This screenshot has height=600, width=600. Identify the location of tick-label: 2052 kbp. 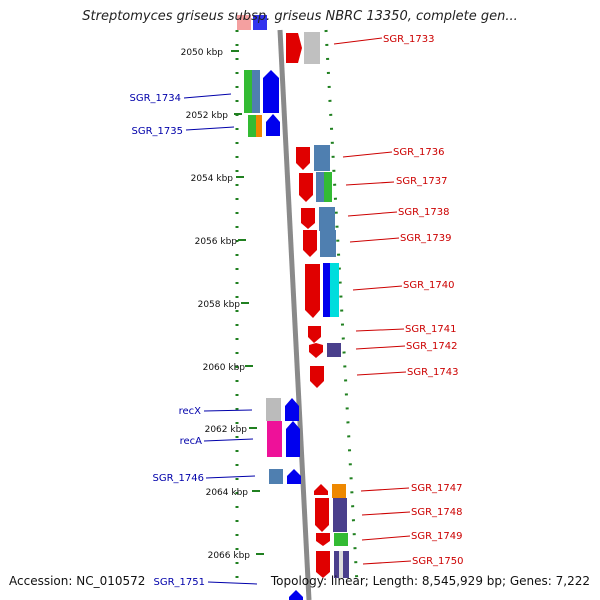
(207, 116).